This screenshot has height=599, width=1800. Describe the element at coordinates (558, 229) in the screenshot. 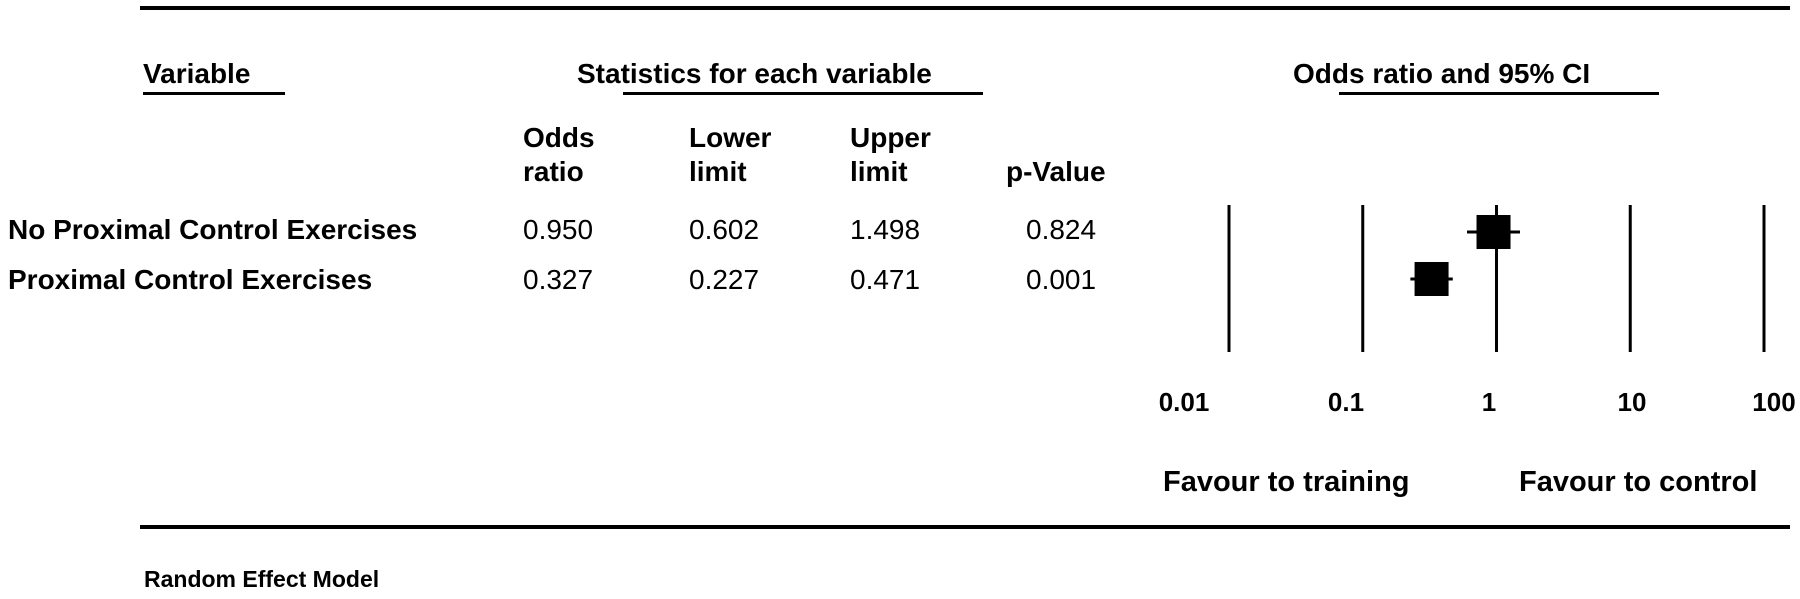

I see `row-odds: 0.950` at that location.